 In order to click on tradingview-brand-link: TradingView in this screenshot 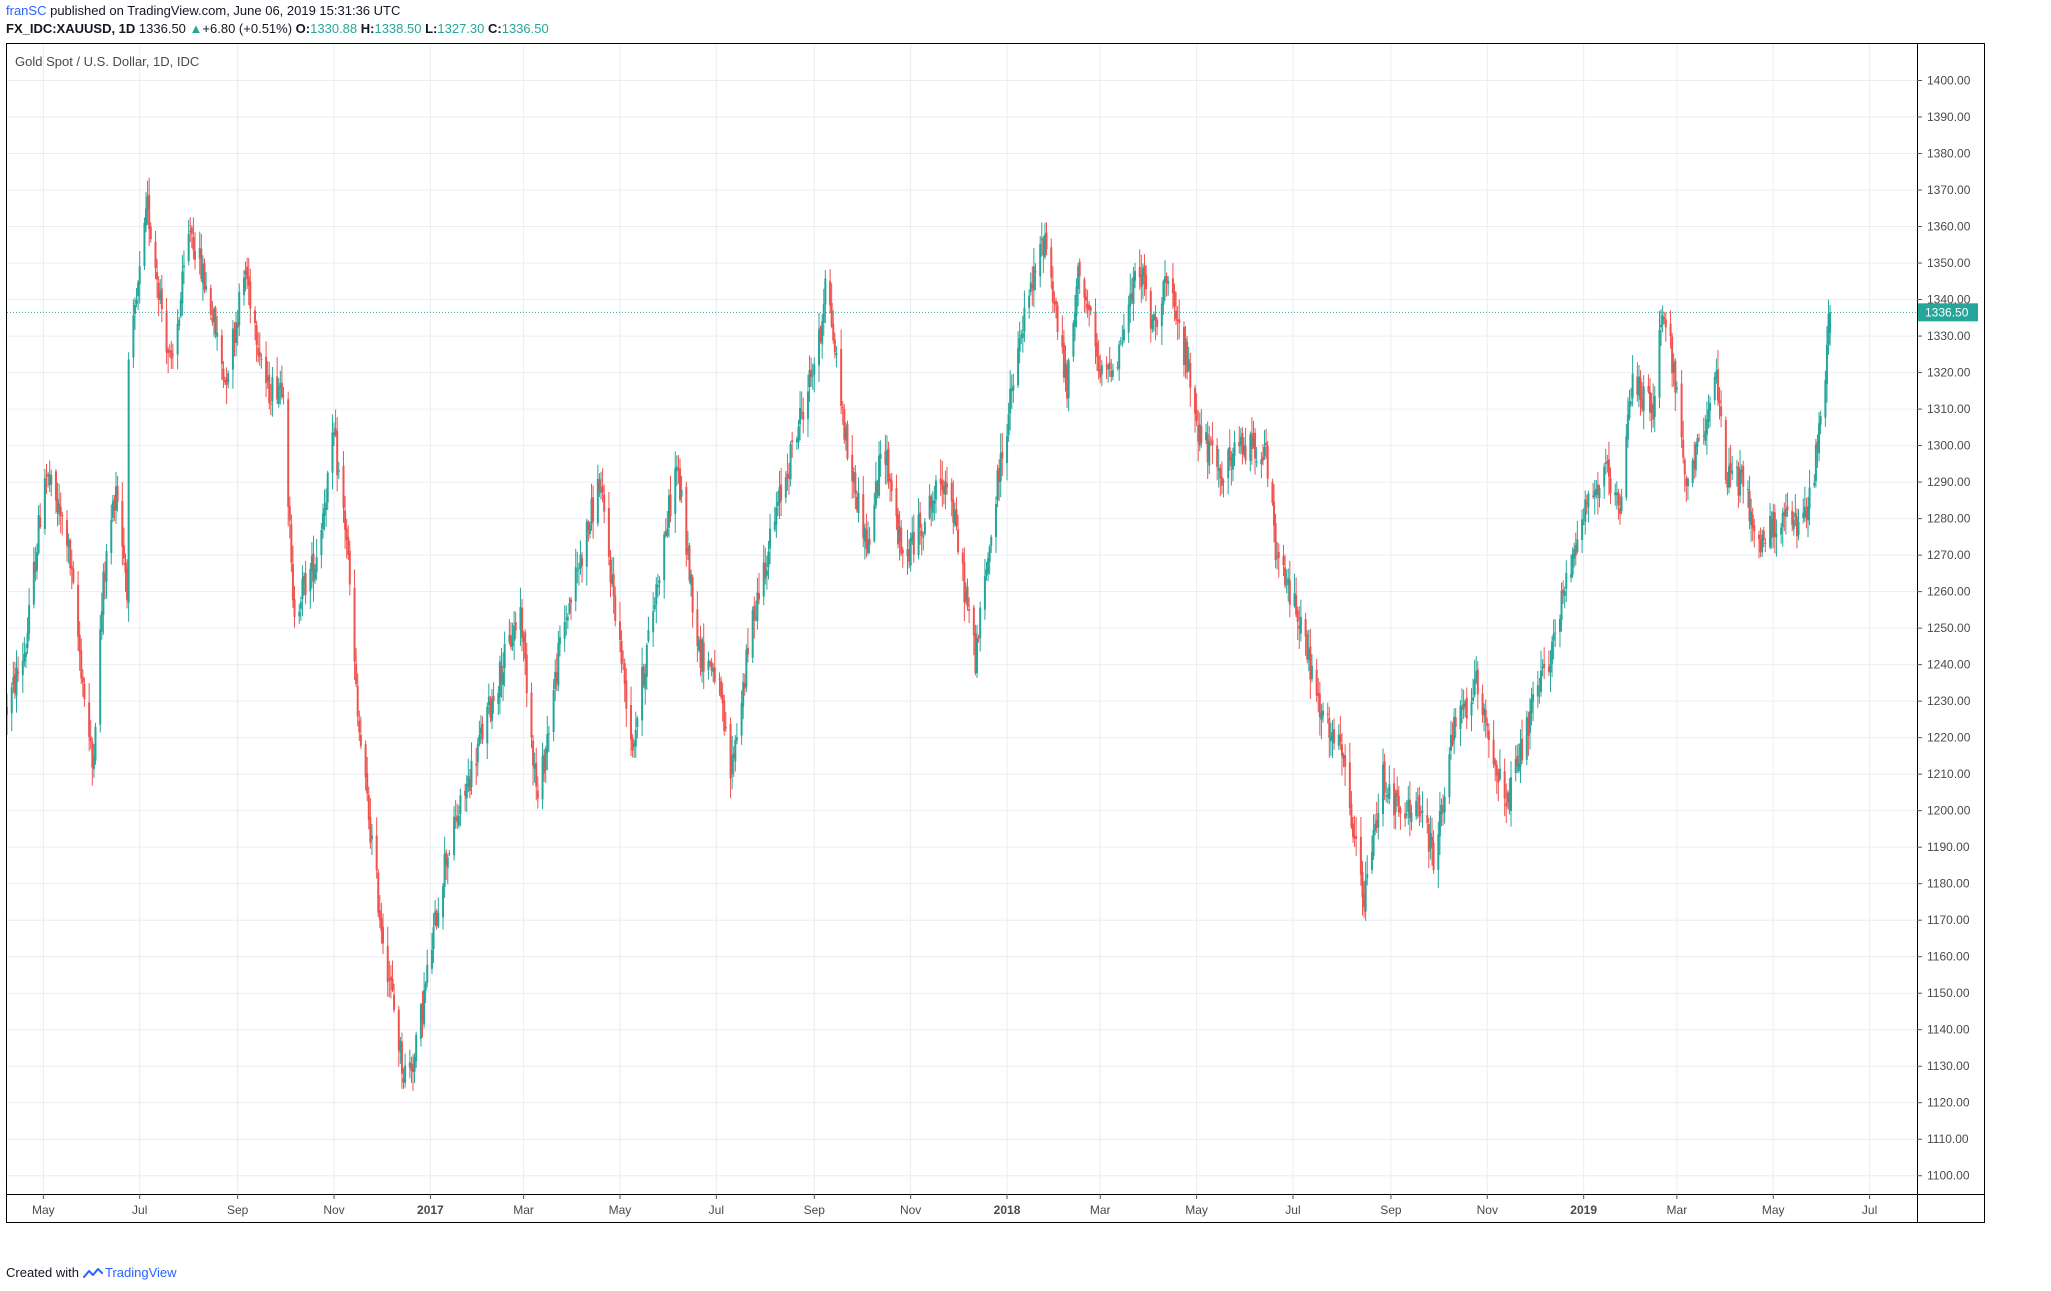, I will do `click(129, 1272)`.